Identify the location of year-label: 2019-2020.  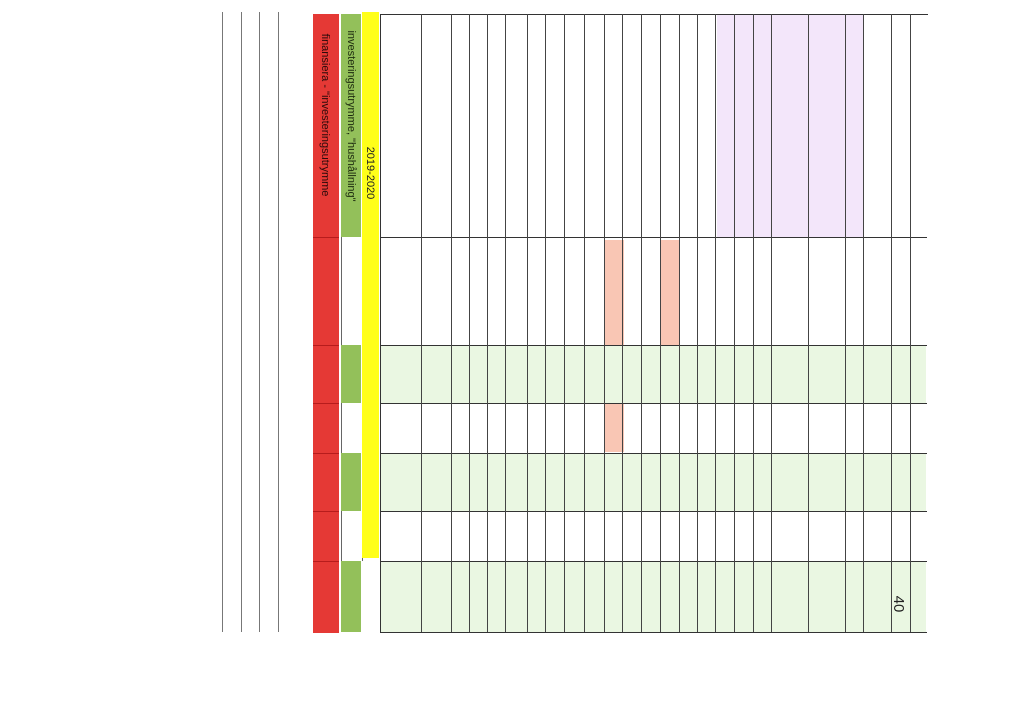
(370, 173).